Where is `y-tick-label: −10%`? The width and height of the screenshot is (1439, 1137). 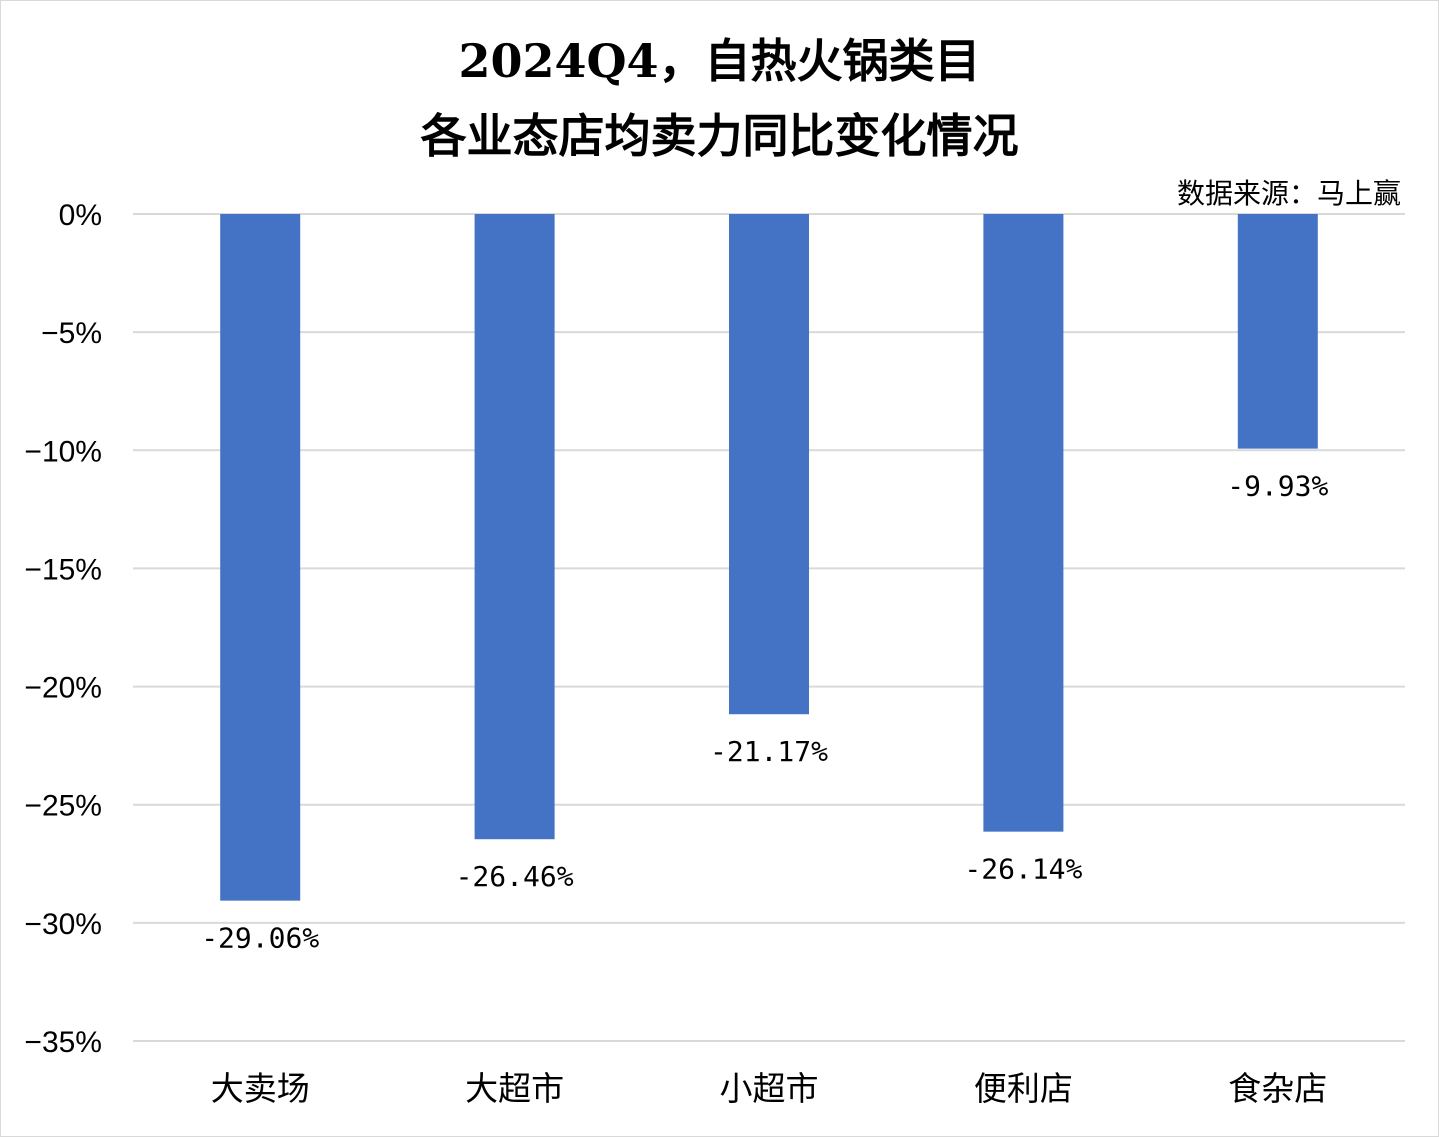 y-tick-label: −10% is located at coordinates (63, 451).